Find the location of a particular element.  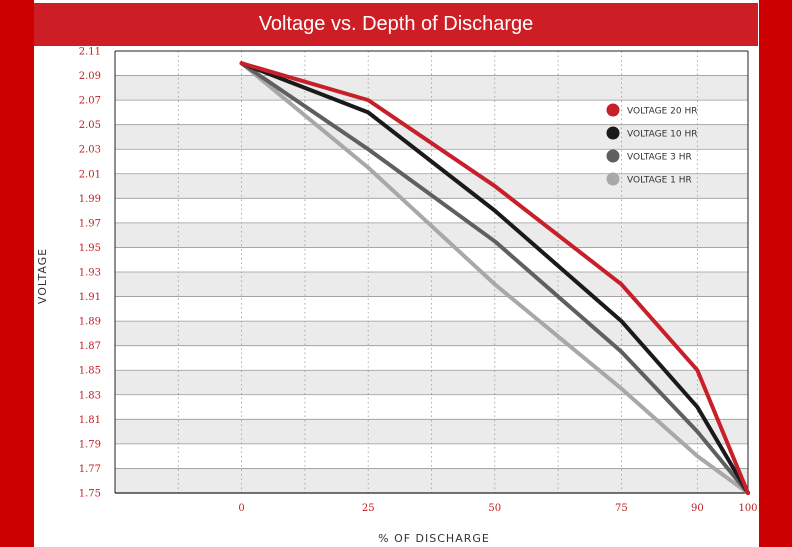

y-tick-label: 1.93 is located at coordinates (90, 273).